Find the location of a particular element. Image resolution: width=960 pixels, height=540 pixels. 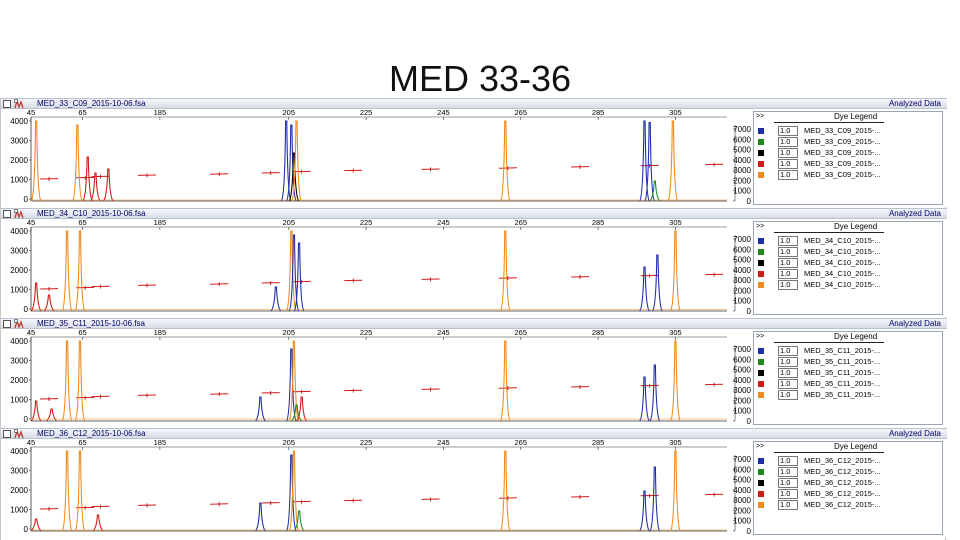

panel-header: MED_35_C11_2015-10-06.fsa Analyzed Data is located at coordinates (474, 323).